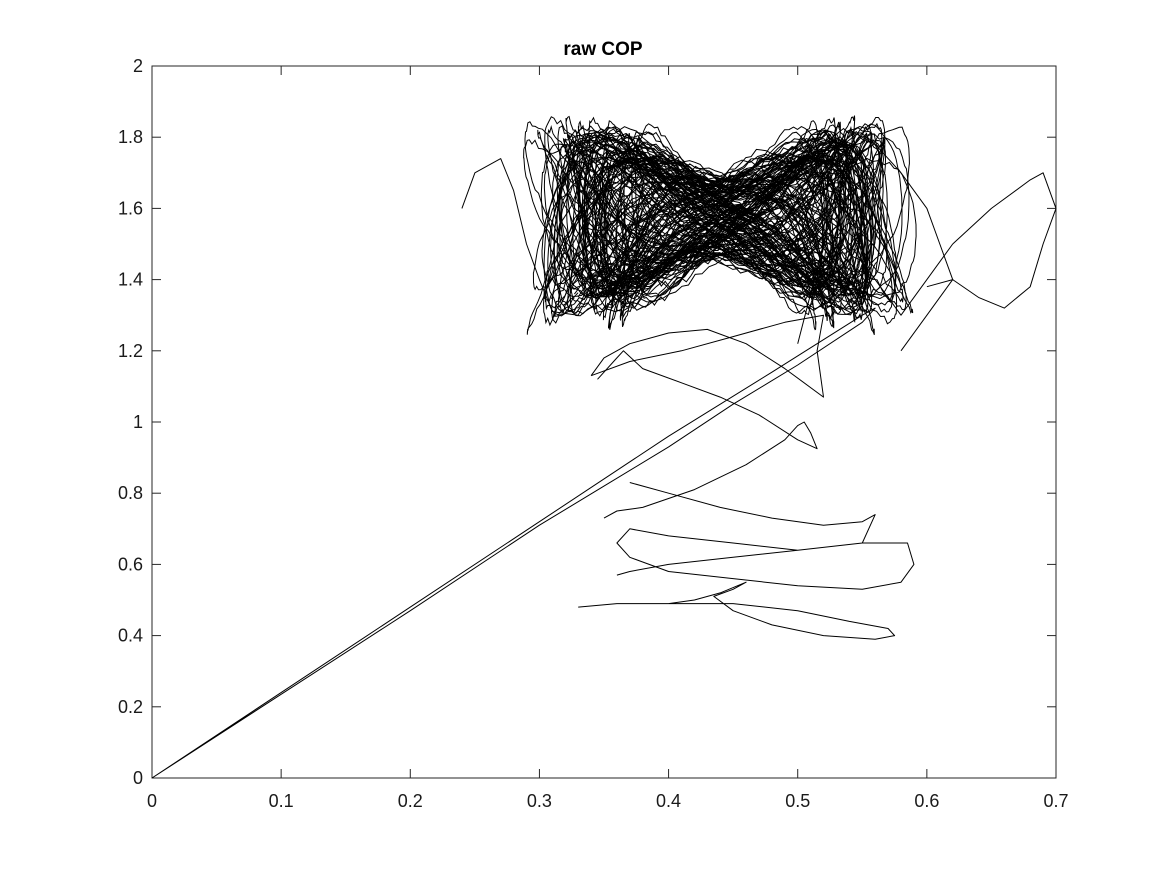 The height and width of the screenshot is (875, 1167). I want to click on y-tick-label: 0.2, so click(130, 707).